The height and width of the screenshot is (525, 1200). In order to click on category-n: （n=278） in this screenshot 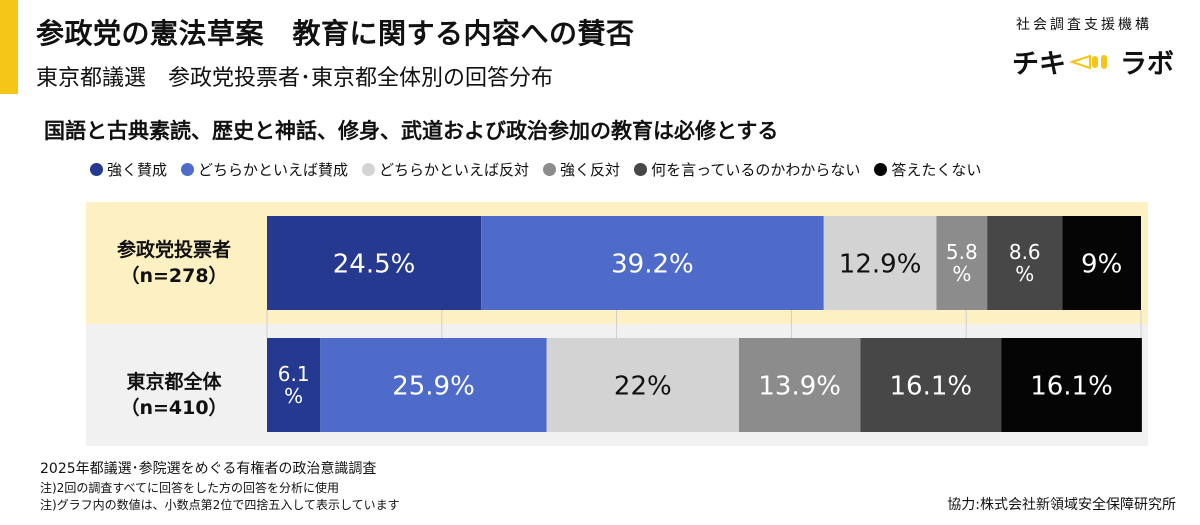, I will do `click(174, 276)`.